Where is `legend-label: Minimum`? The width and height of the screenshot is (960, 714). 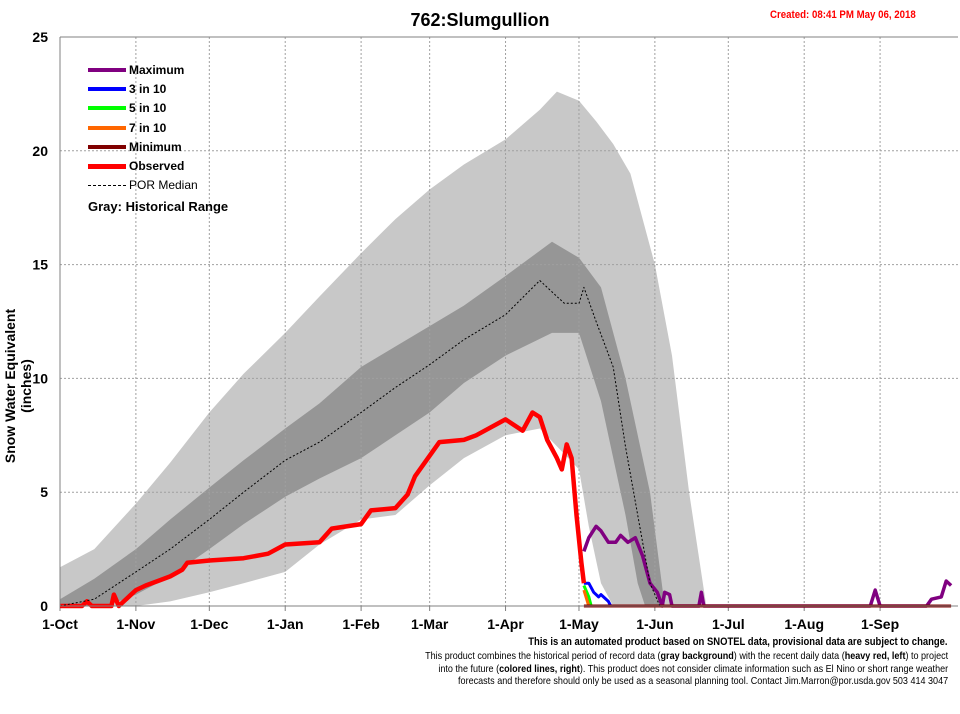
legend-label: Minimum is located at coordinates (155, 146).